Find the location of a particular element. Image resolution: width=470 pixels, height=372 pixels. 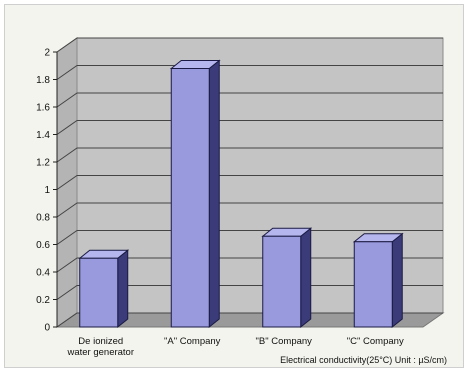

x-category-label: "B" Company is located at coordinates (284, 341).